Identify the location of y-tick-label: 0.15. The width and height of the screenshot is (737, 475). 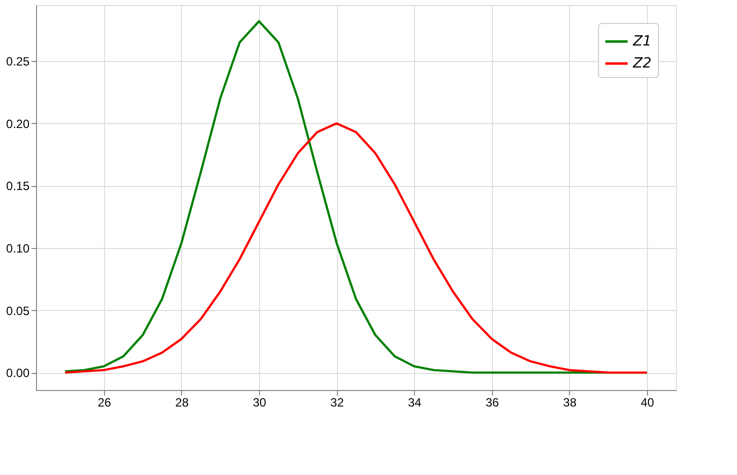
(18, 186).